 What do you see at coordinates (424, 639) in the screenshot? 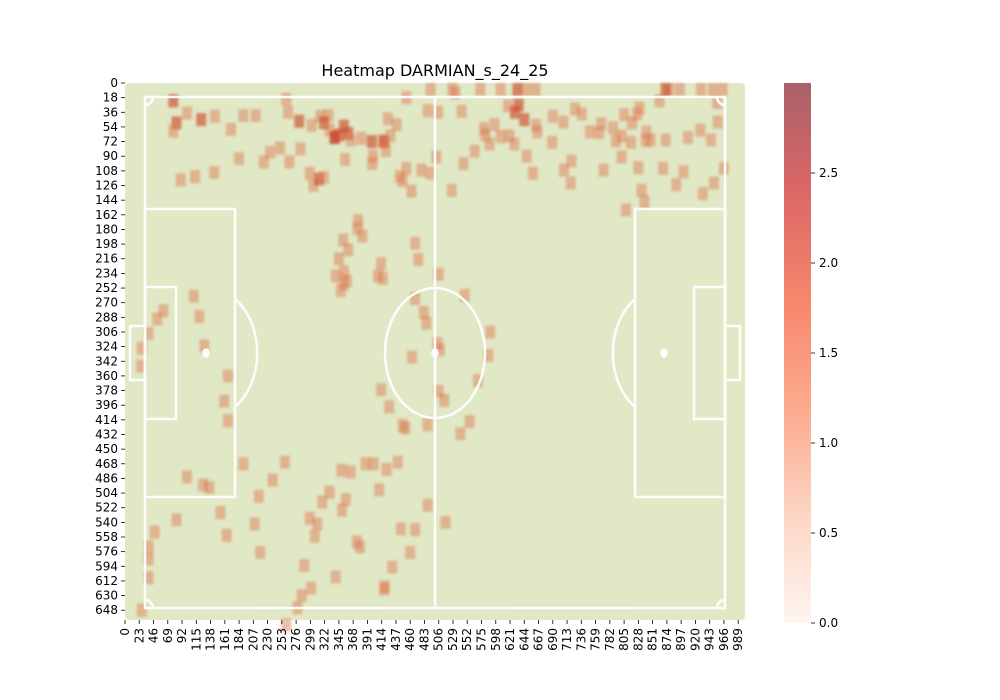
I see `x-tick-label: 483` at bounding box center [424, 639].